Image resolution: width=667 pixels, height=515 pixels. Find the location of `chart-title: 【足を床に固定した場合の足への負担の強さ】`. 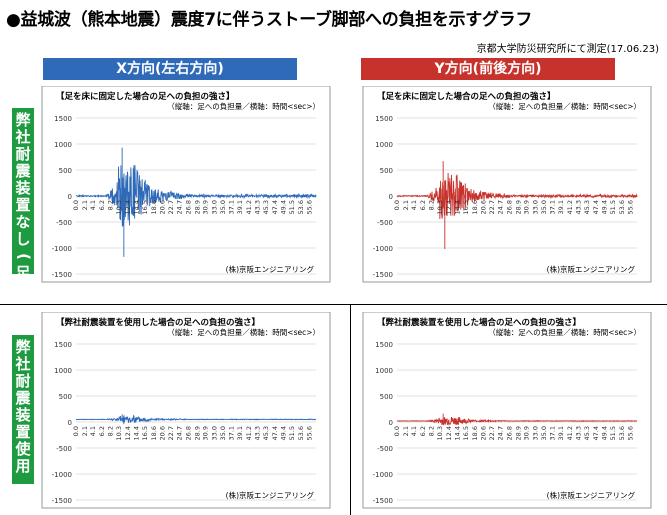

chart-title: 【足を床に固定した場合の足への負担の強さ】 is located at coordinates (466, 96).